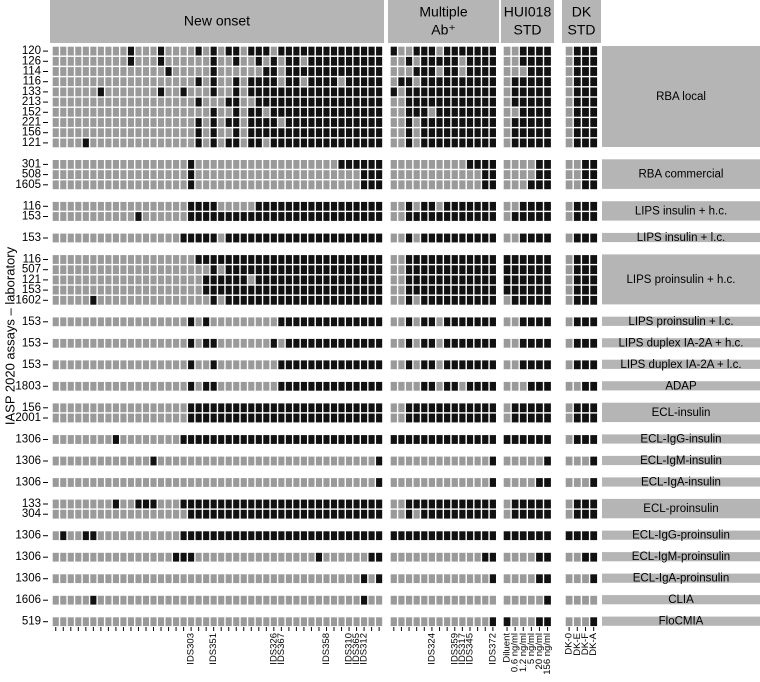 The image size is (760, 682). I want to click on group-label: ECL-IgM-proinsulin, so click(681, 557).